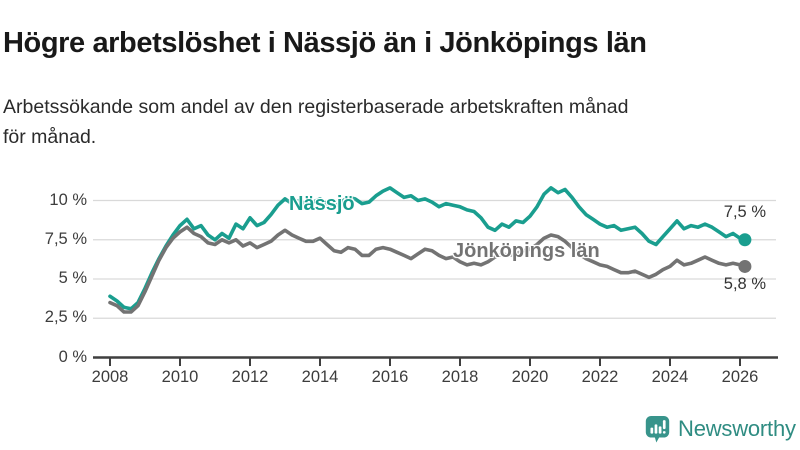 This screenshot has width=800, height=450. I want to click on end-value-label-nassjo: 7,5 %, so click(744, 212).